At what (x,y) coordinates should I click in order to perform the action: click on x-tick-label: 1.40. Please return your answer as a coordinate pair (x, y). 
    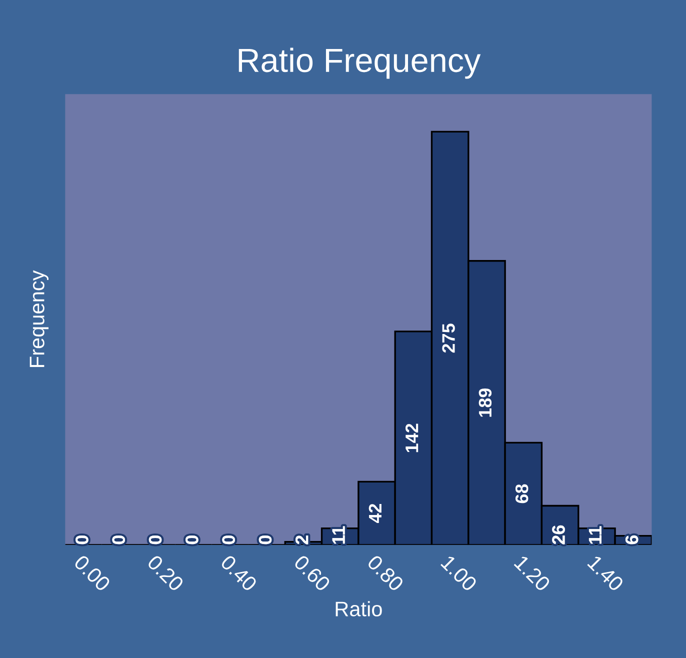
    Looking at the image, I should click on (605, 573).